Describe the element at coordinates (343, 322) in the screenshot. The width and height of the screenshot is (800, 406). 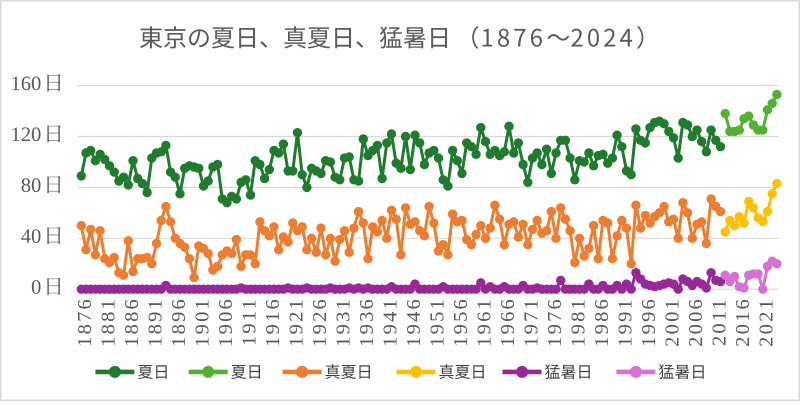
I see `svg-text: 1931` at that location.